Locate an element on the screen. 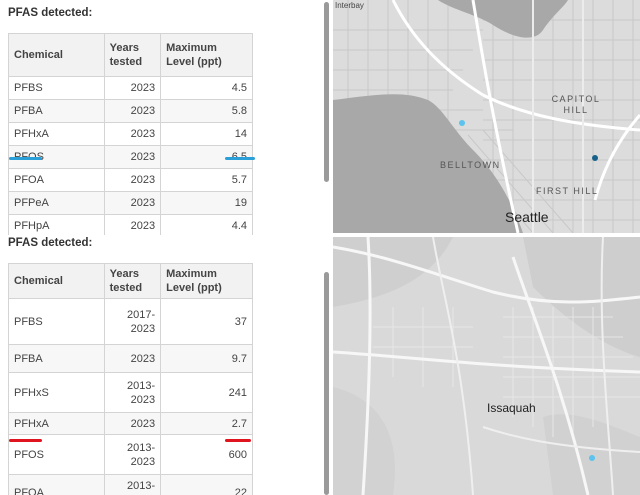  cell-chemical: PFHpA is located at coordinates (56, 224).